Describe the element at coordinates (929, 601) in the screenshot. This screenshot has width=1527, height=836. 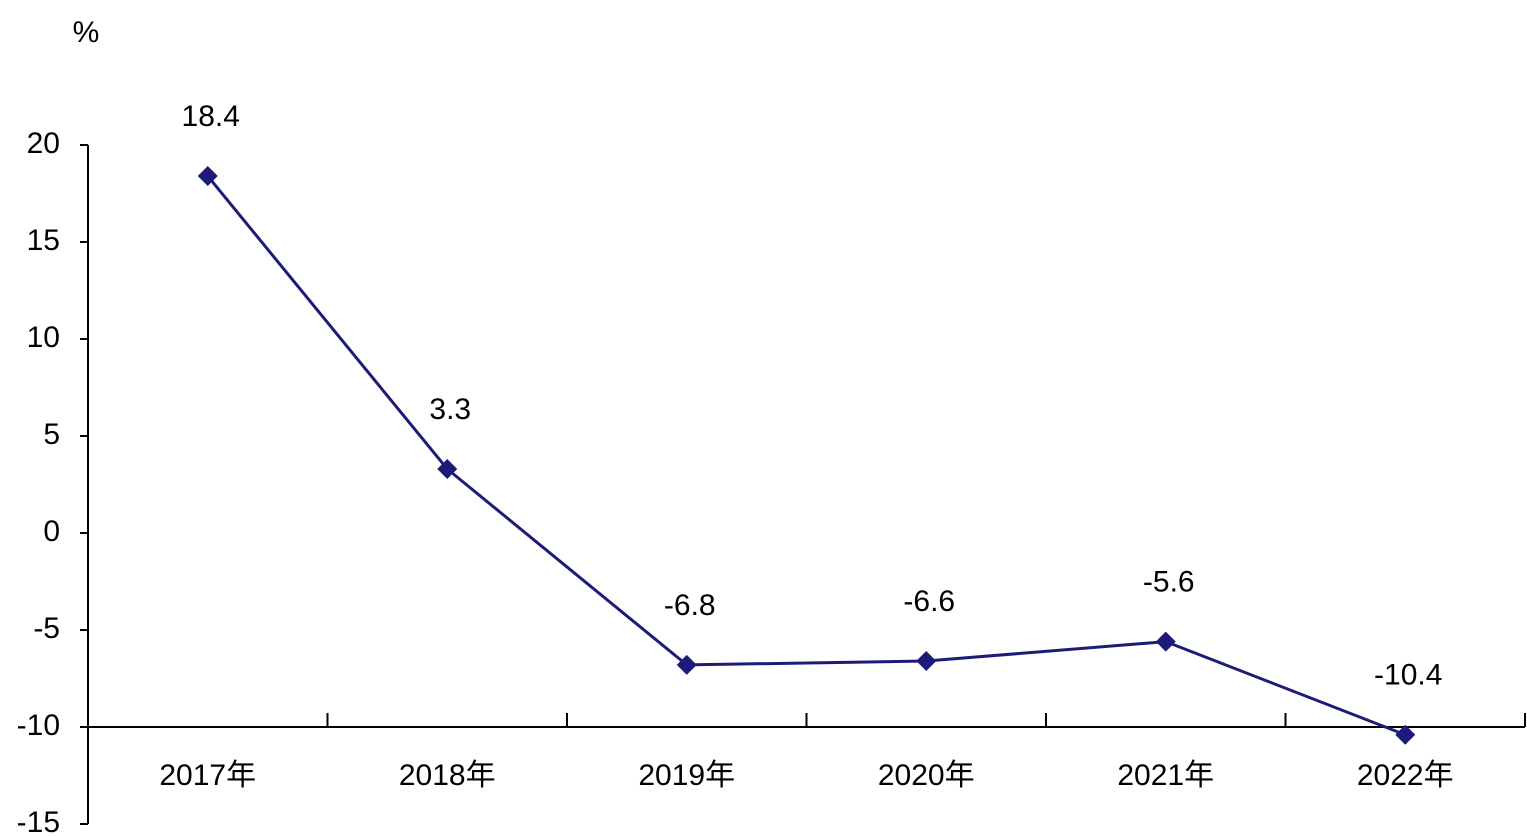
I see `data-label: -6.6` at that location.